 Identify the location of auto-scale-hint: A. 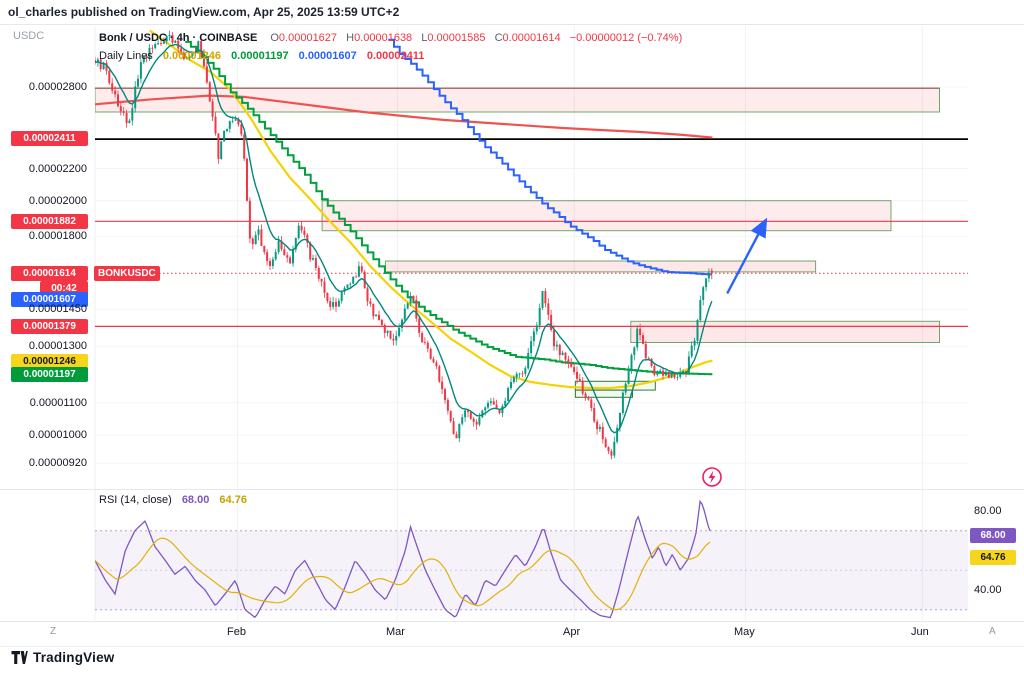
(992, 631).